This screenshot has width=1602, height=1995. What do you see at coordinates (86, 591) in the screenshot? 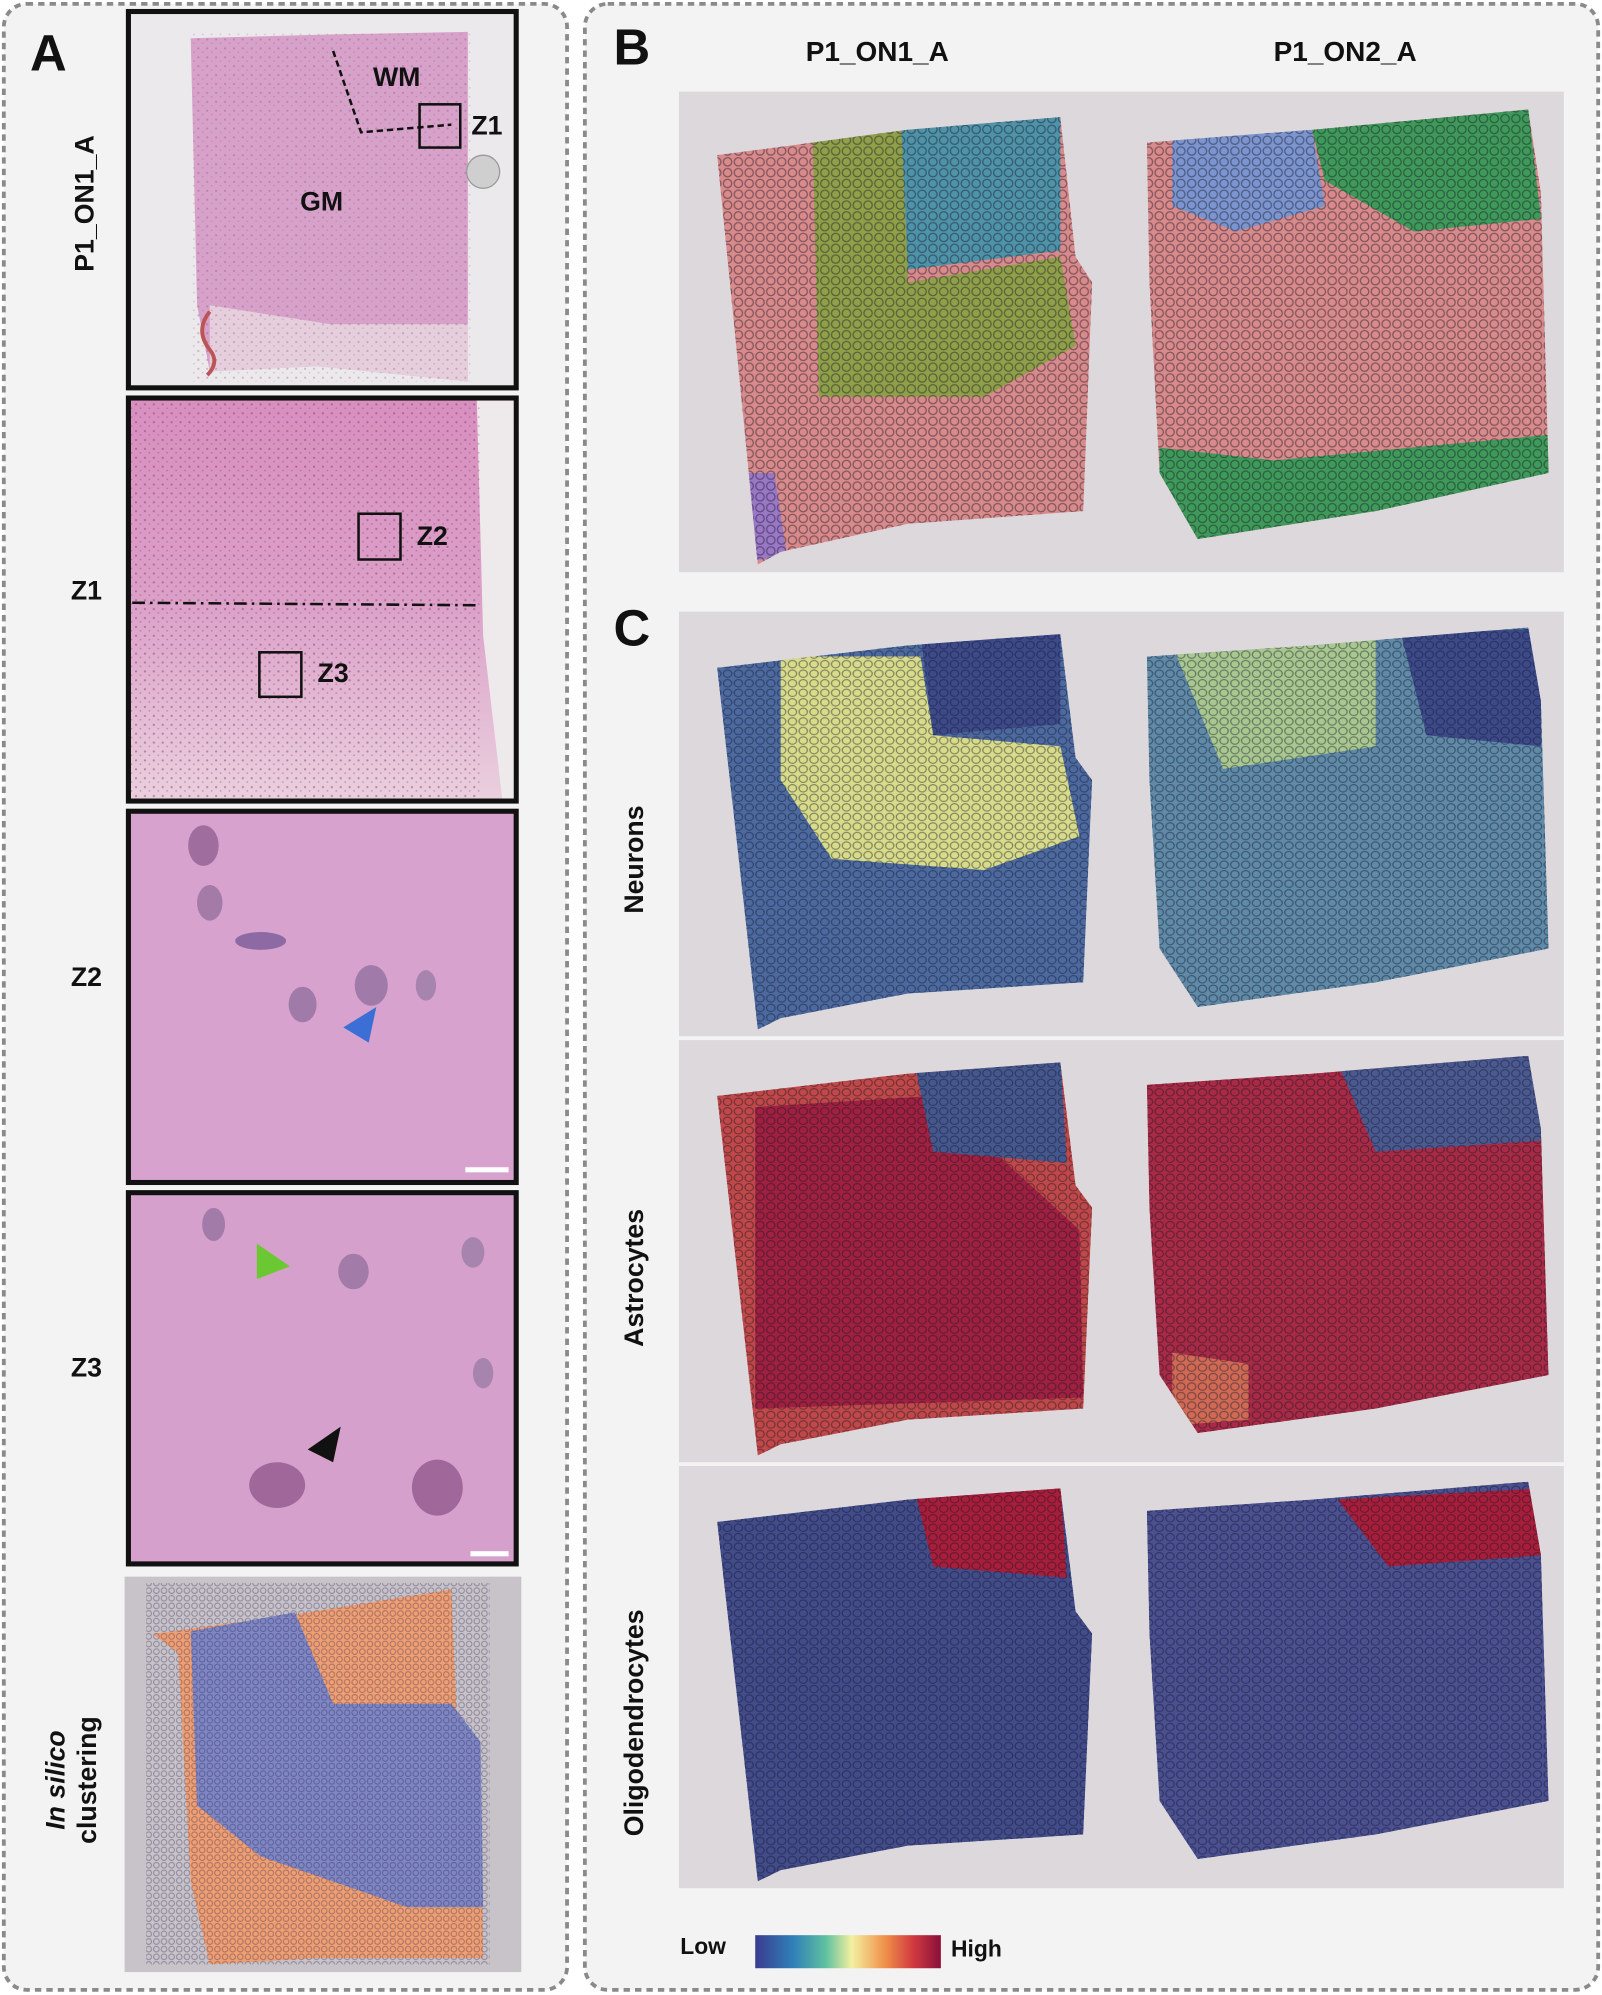
I see `row-label: Z1` at bounding box center [86, 591].